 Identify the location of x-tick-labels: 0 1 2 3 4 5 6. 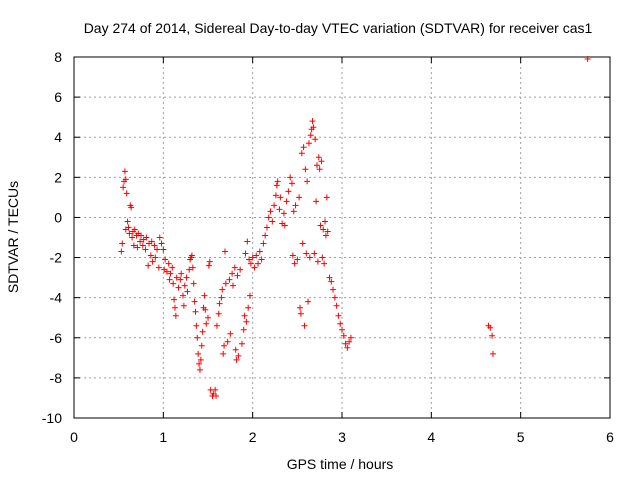
(342, 437).